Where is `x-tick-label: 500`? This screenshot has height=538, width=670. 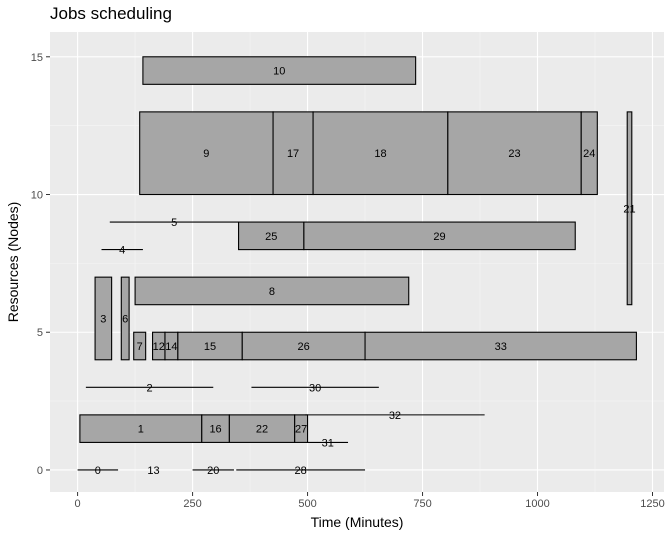 x-tick-label: 500 is located at coordinates (307, 504).